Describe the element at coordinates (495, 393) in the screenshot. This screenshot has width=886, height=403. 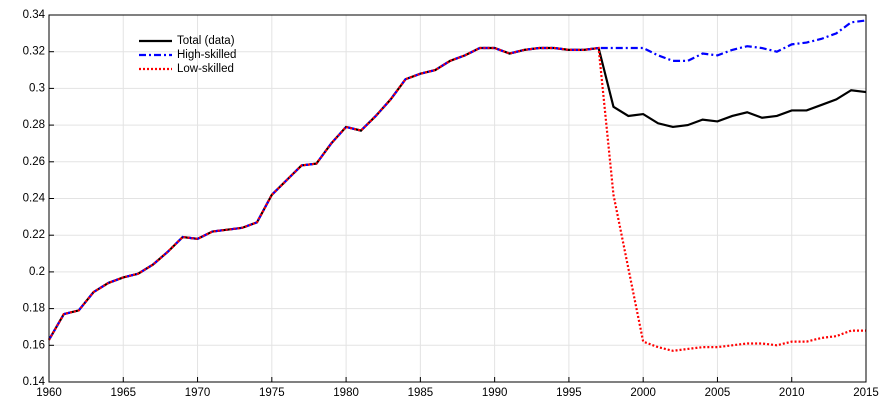
I see `x-tick-label: 1990` at that location.